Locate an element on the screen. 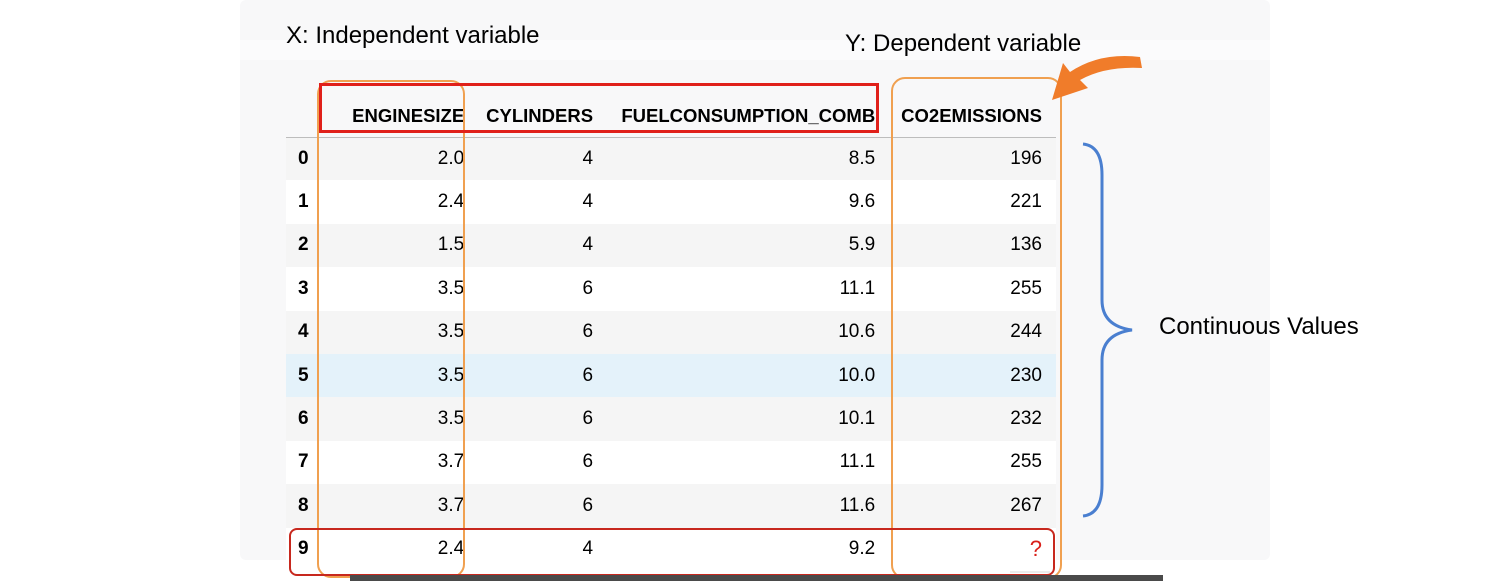  cell-co2emissions: 196 is located at coordinates (1026, 158).